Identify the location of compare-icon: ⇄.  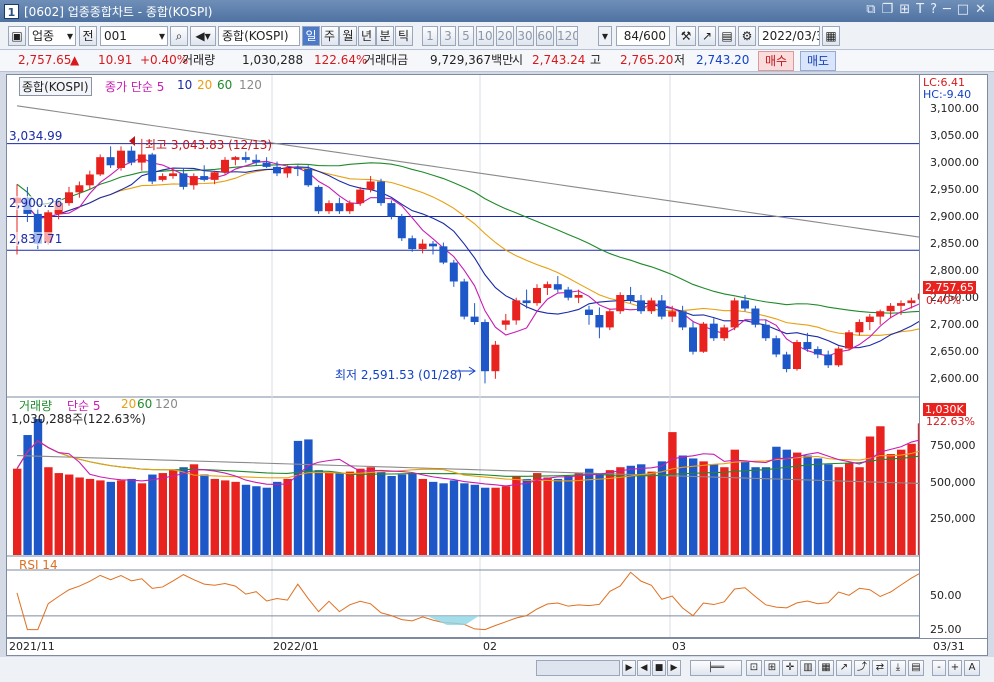
(880, 668).